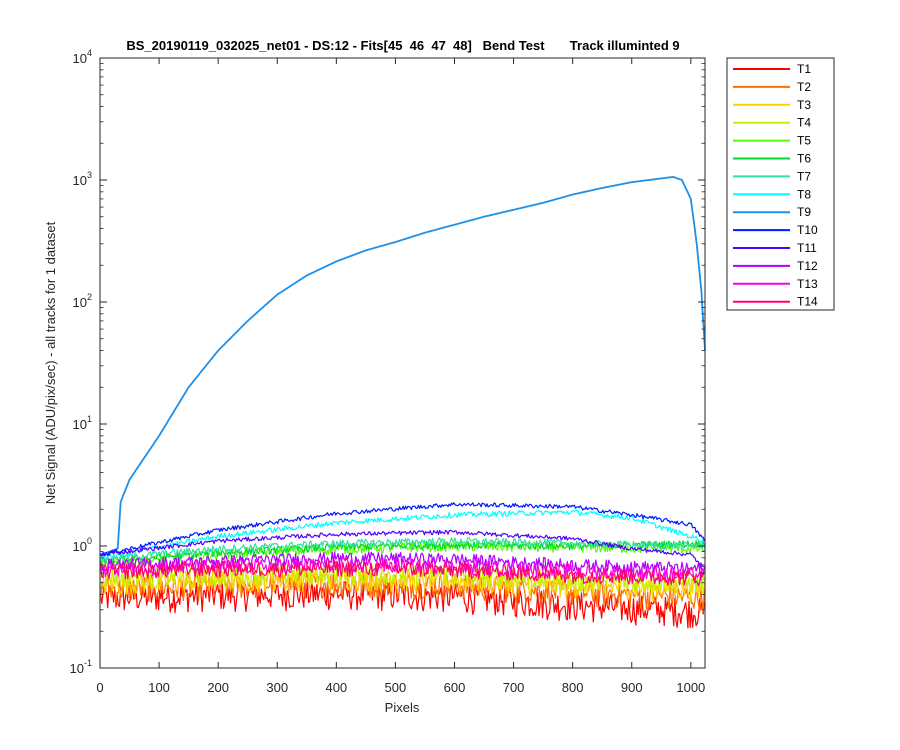  What do you see at coordinates (89, 541) in the screenshot?
I see `y-tick-exponent: 0` at bounding box center [89, 541].